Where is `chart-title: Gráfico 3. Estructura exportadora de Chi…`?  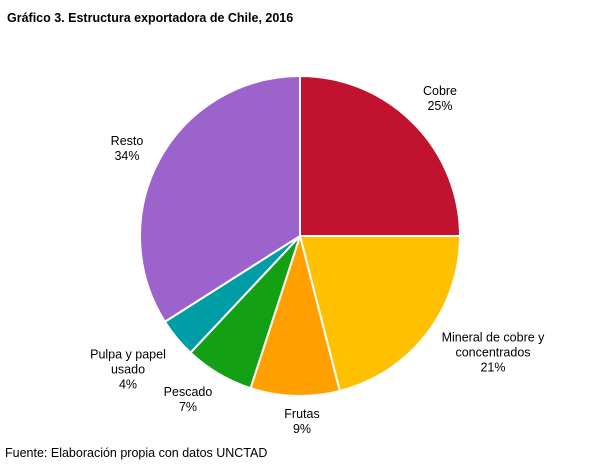 chart-title: Gráfico 3. Estructura exportadora de Chi… is located at coordinates (150, 18).